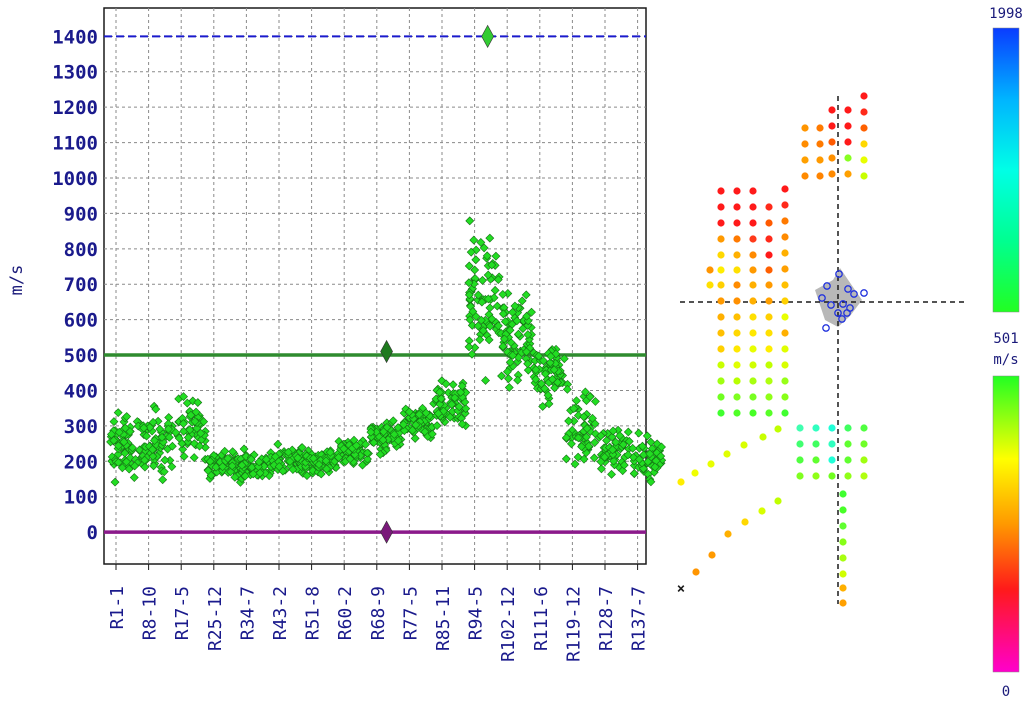 This screenshot has height=706, width=1024. What do you see at coordinates (17, 280) in the screenshot?
I see `y-axis-label: m/s` at bounding box center [17, 280].